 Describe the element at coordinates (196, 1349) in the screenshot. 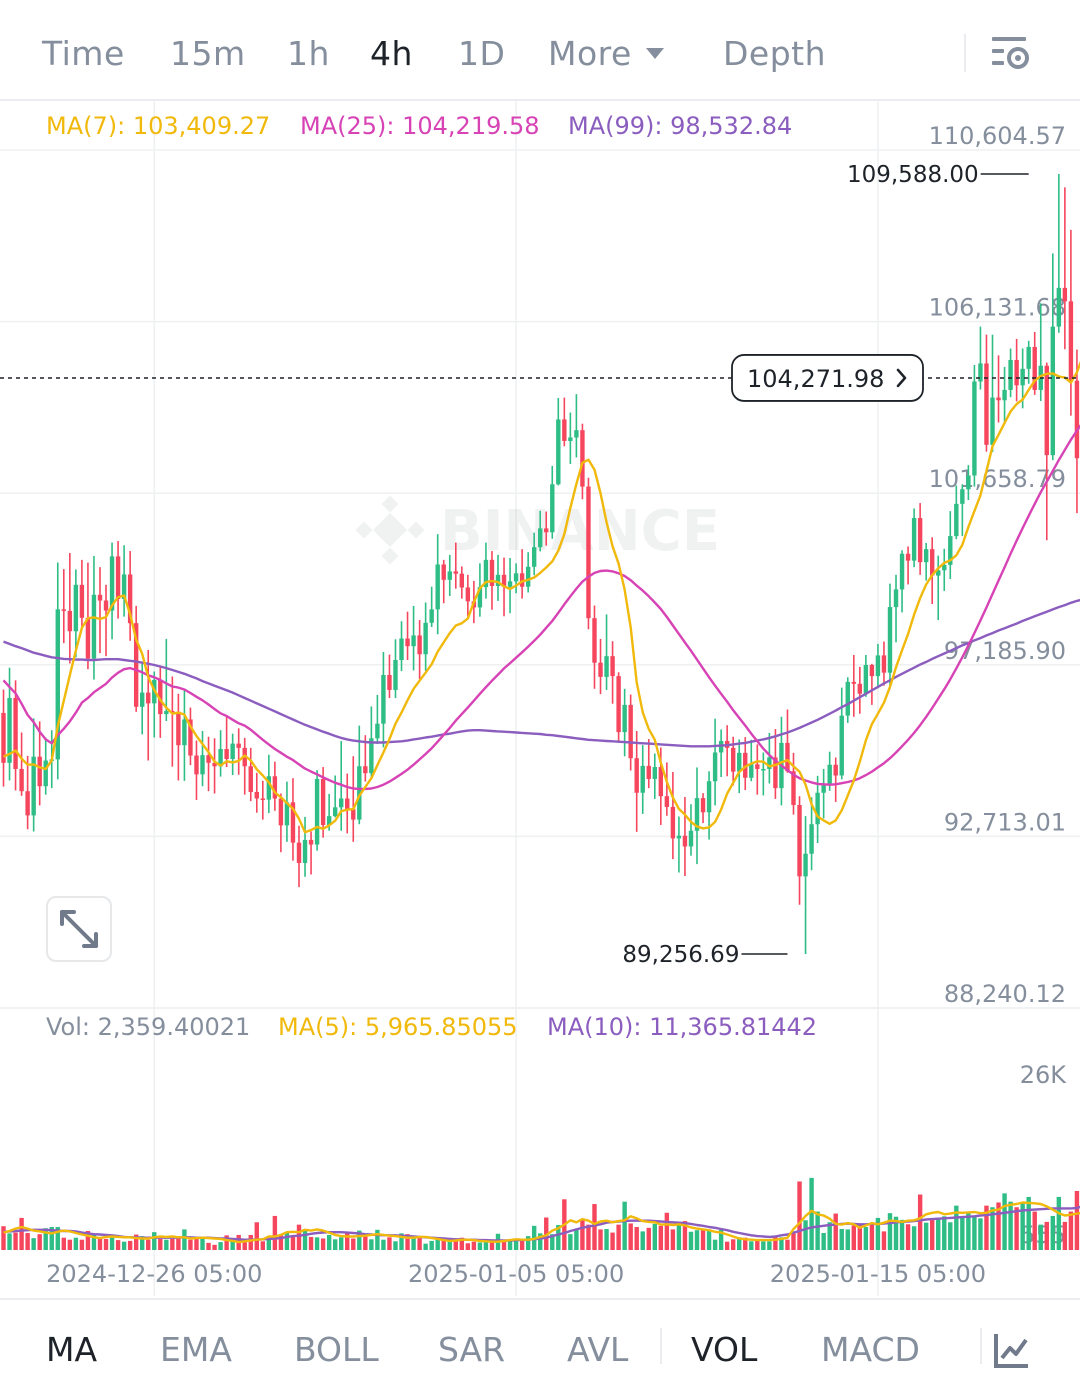

I see `indicator-ema: EMA` at that location.